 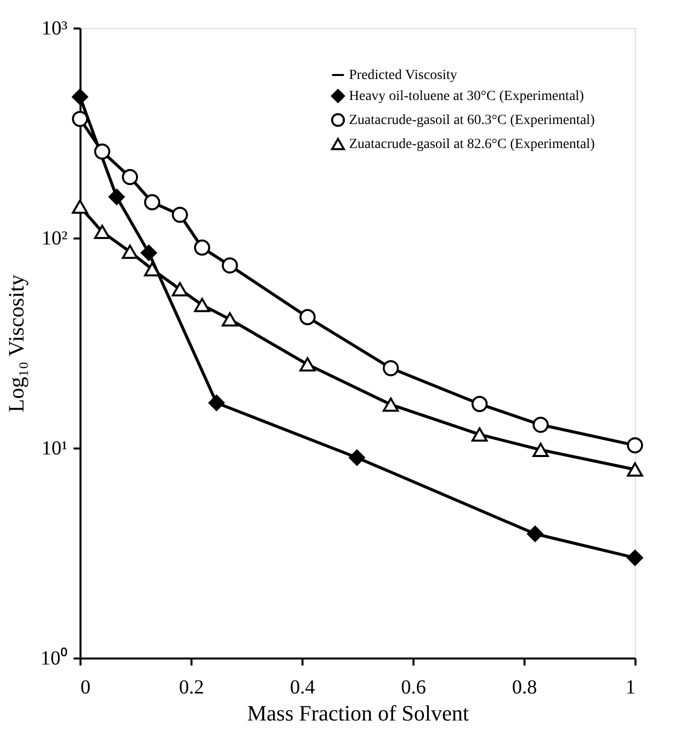 I want to click on x-tick-label: 0.4, so click(x=302, y=687).